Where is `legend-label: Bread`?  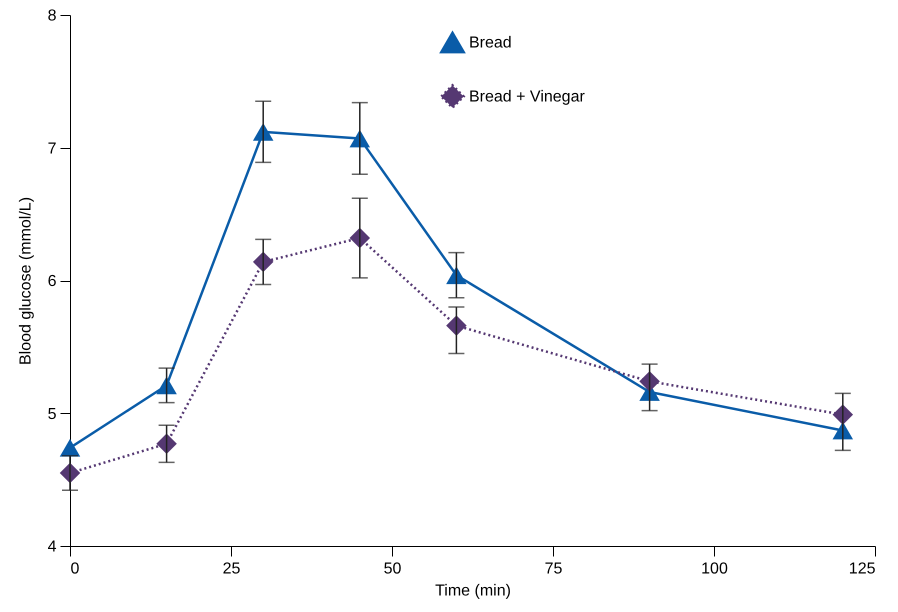 legend-label: Bread is located at coordinates (490, 43).